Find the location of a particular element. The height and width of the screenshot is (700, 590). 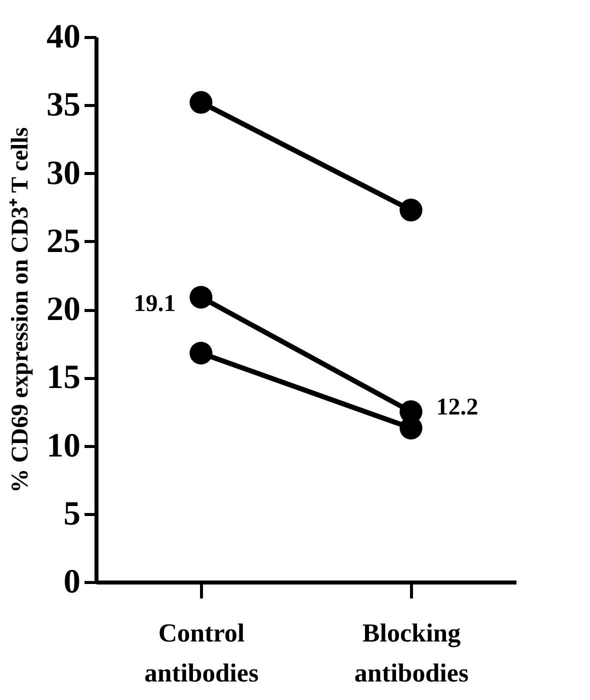

y-tick-label: 10 is located at coordinates (63, 445).